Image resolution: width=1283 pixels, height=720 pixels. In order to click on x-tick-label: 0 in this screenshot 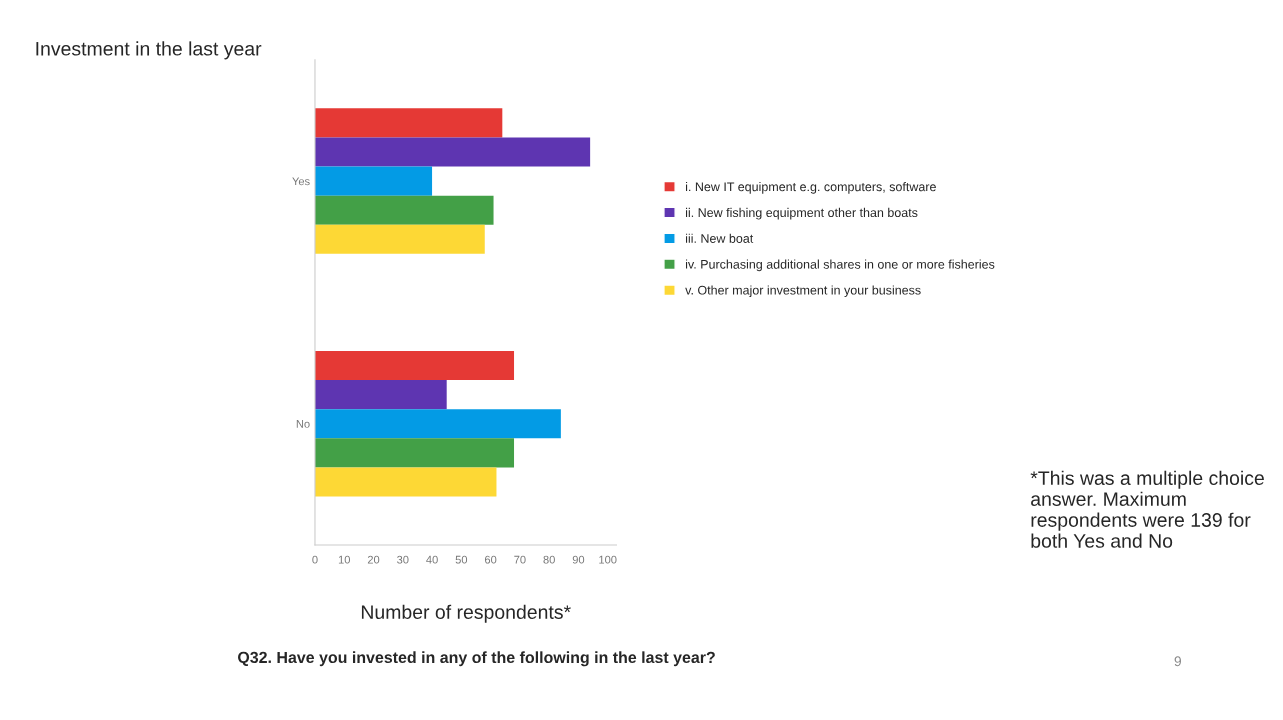, I will do `click(315, 559)`.